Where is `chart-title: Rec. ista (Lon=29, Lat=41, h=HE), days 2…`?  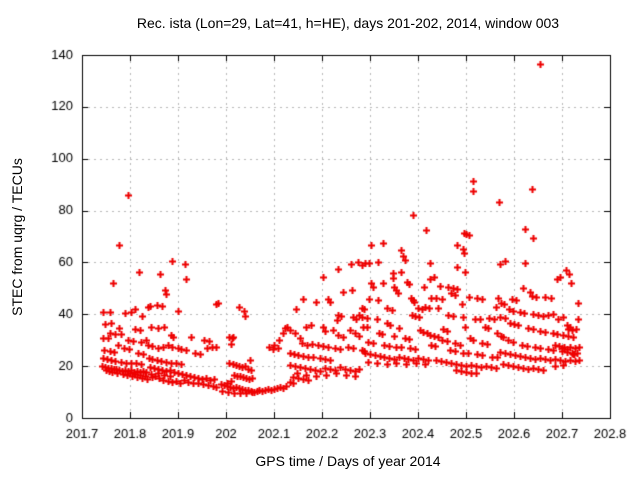 chart-title: Rec. ista (Lon=29, Lat=41, h=HE), days 2… is located at coordinates (348, 23).